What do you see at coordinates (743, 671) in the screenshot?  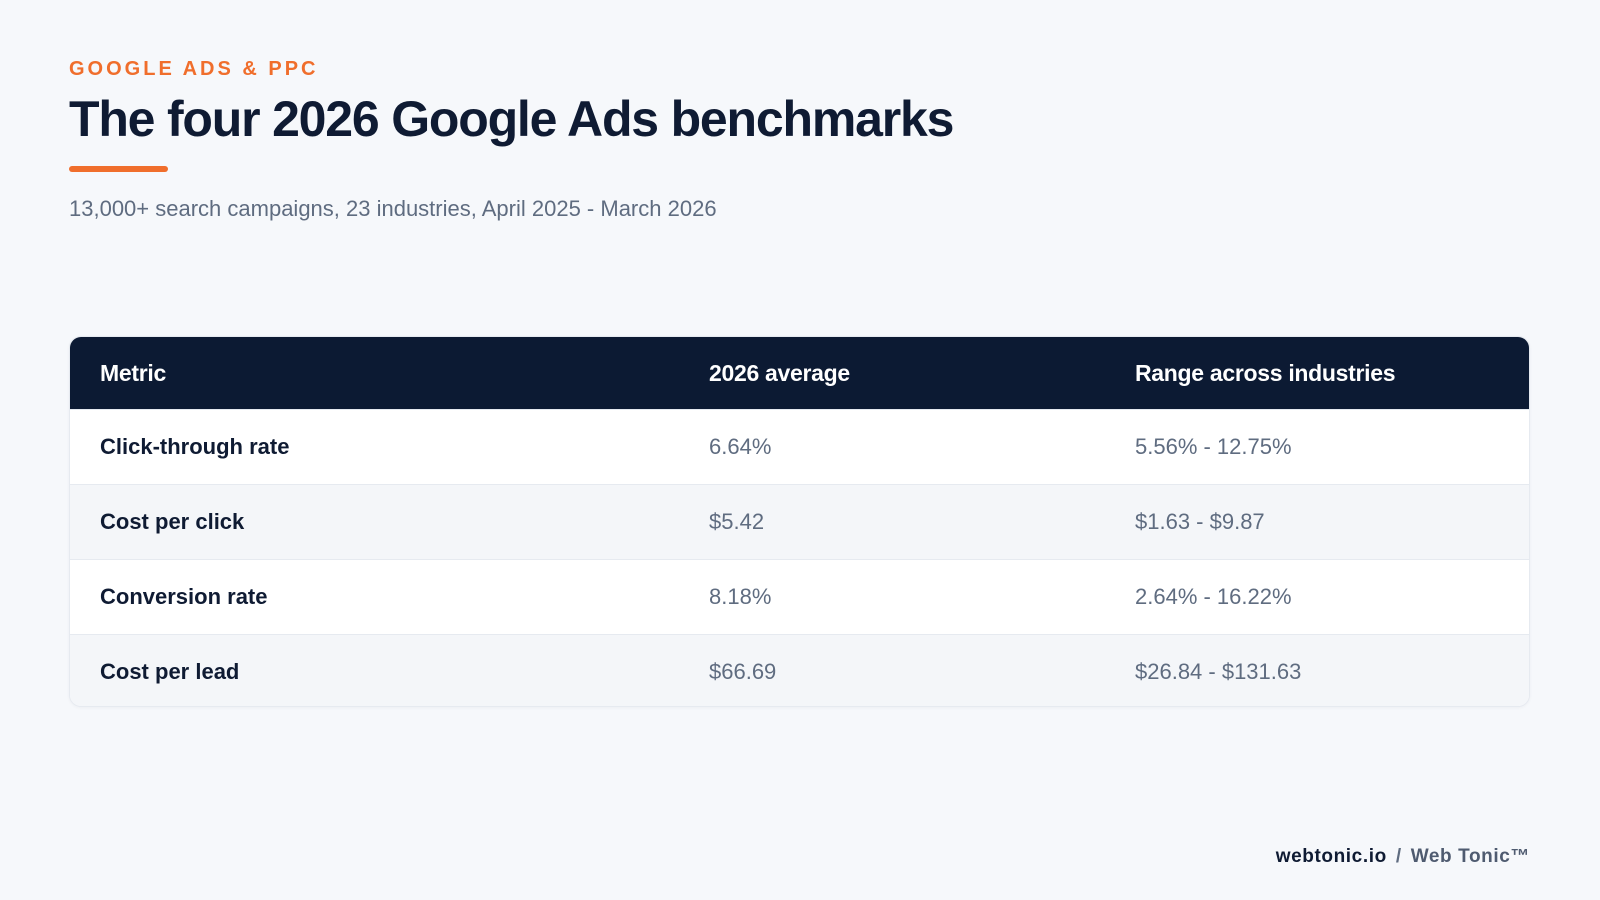 I see `average-cell: $66.69` at bounding box center [743, 671].